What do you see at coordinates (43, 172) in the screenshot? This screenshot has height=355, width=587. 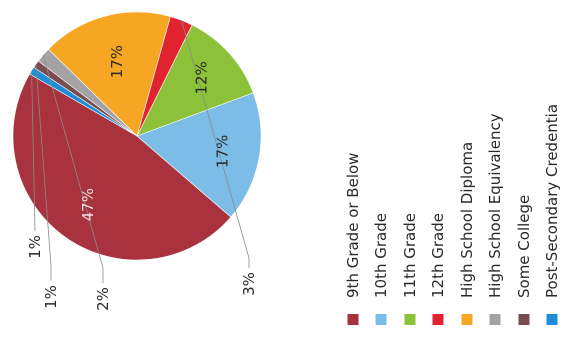 I see `leader-line-some-college` at bounding box center [43, 172].